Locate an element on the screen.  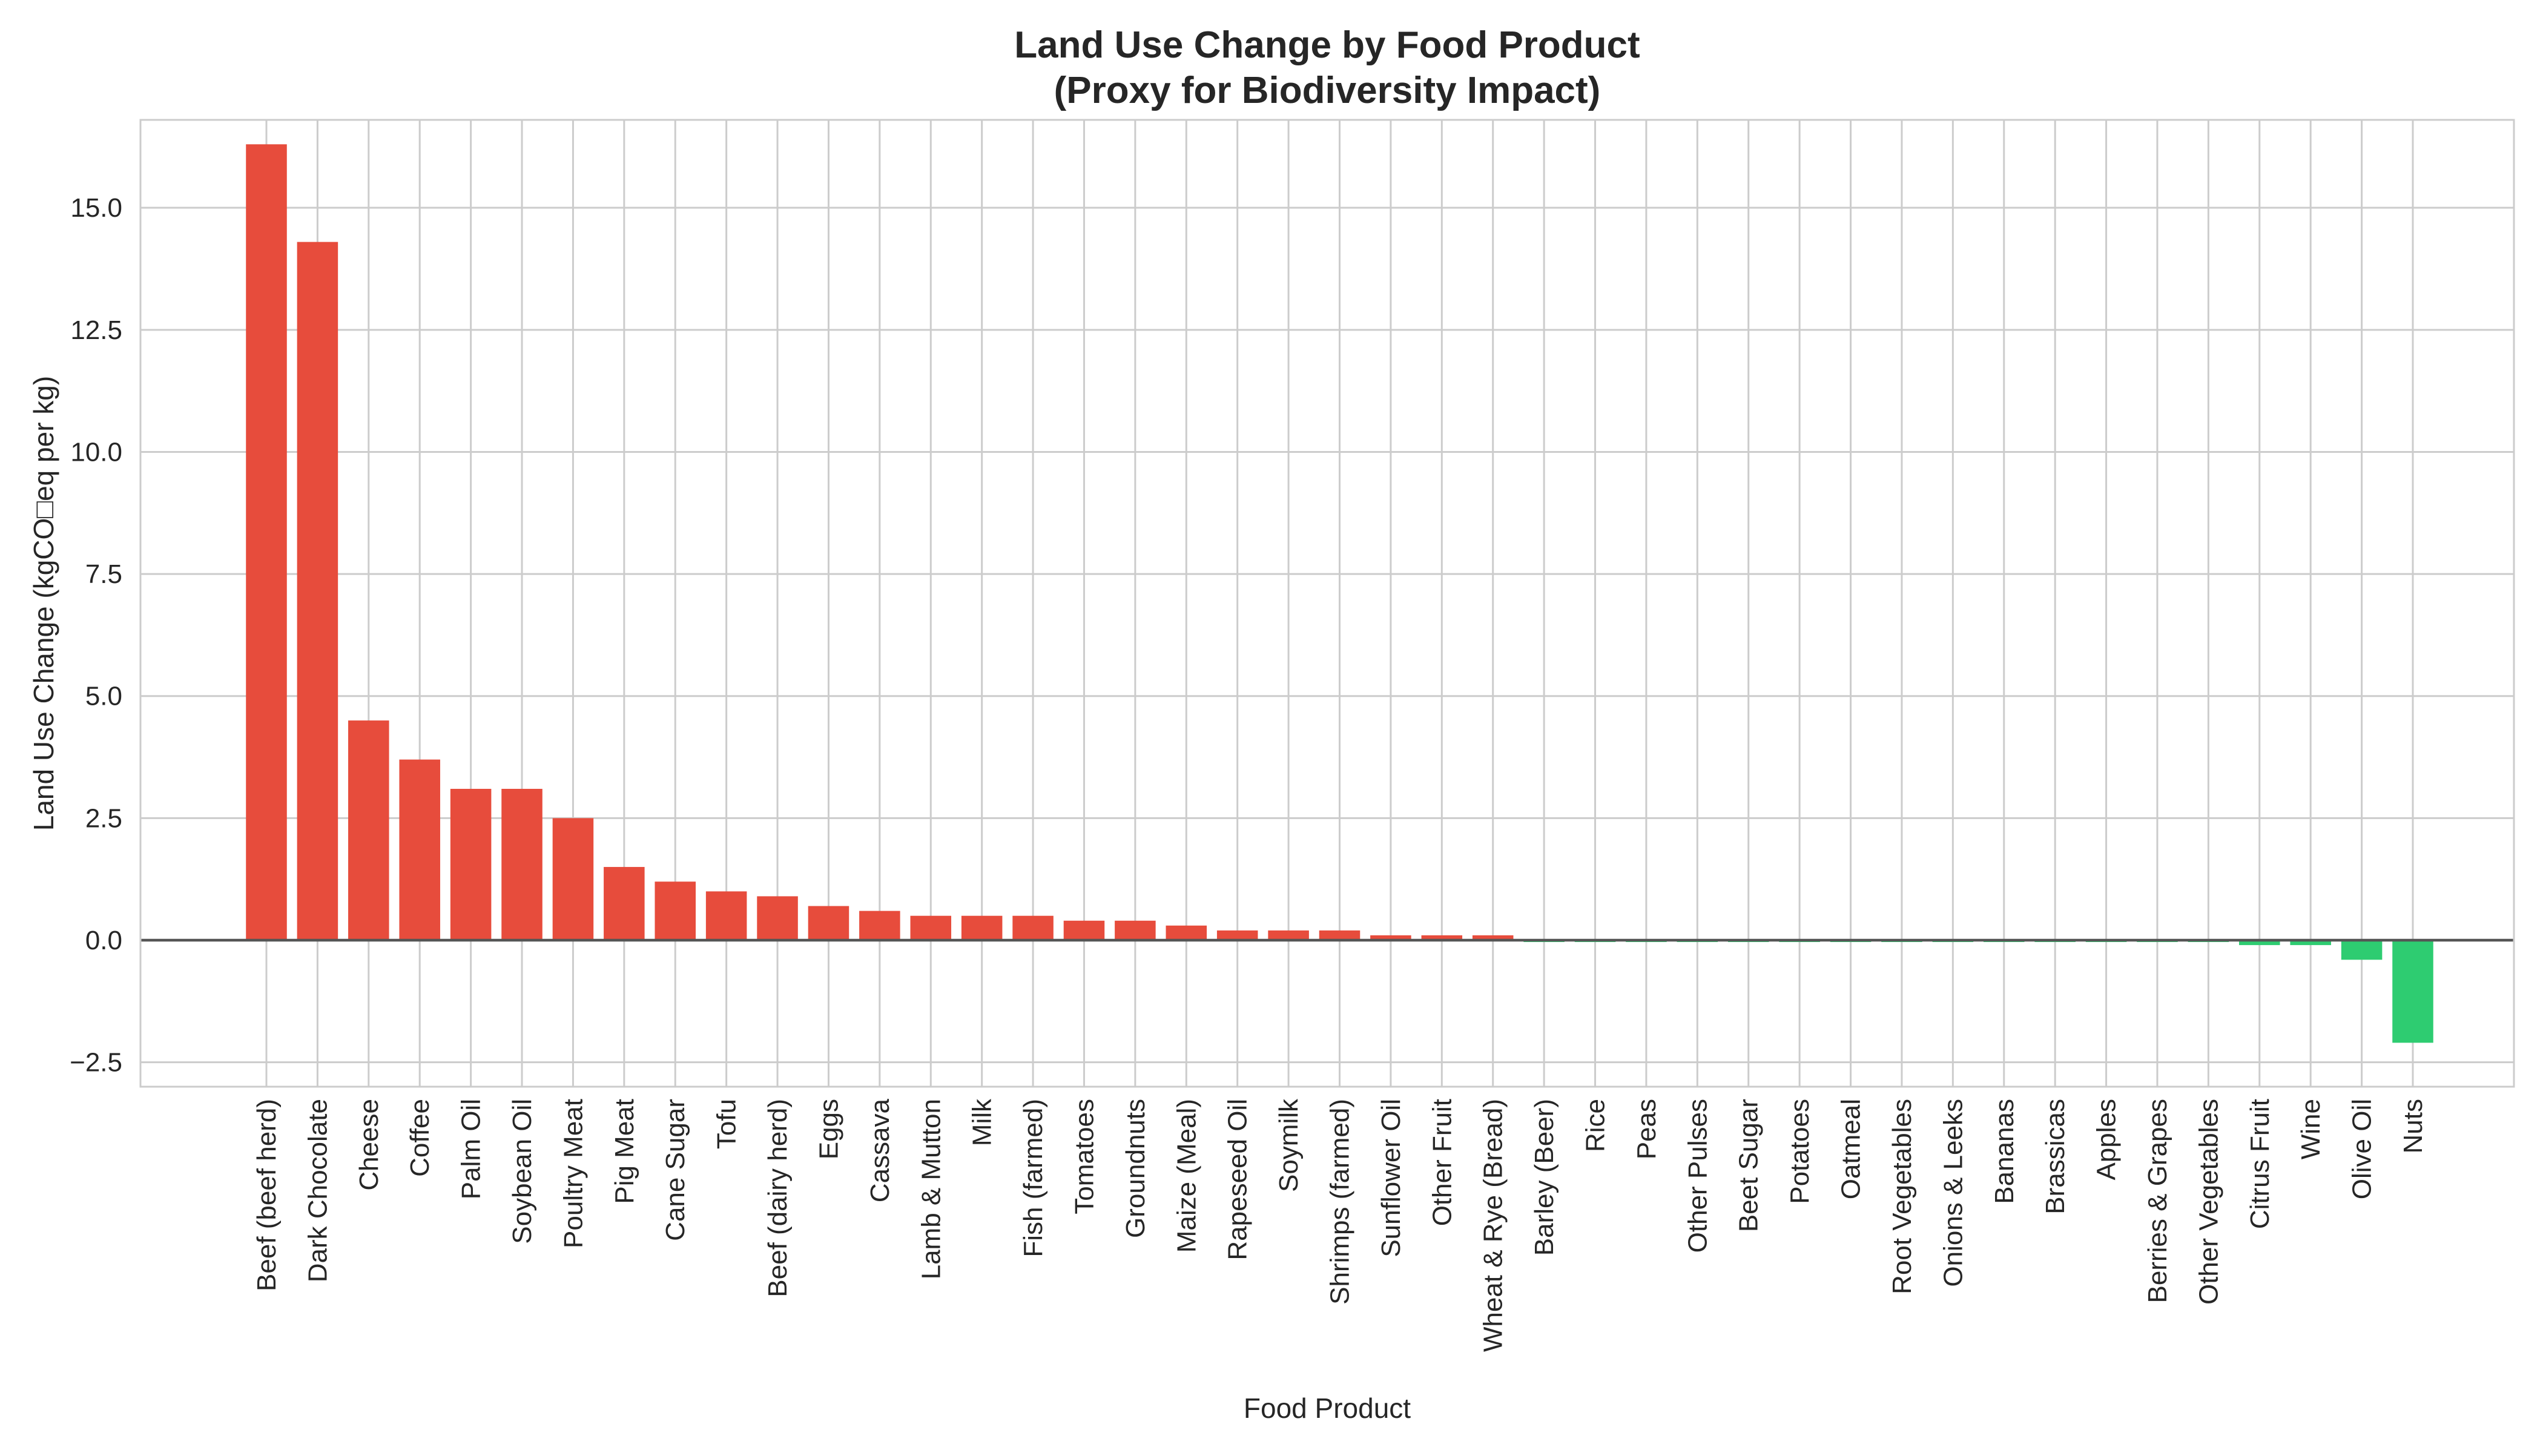
x-tick-label: Eggs is located at coordinates (828, 1129).